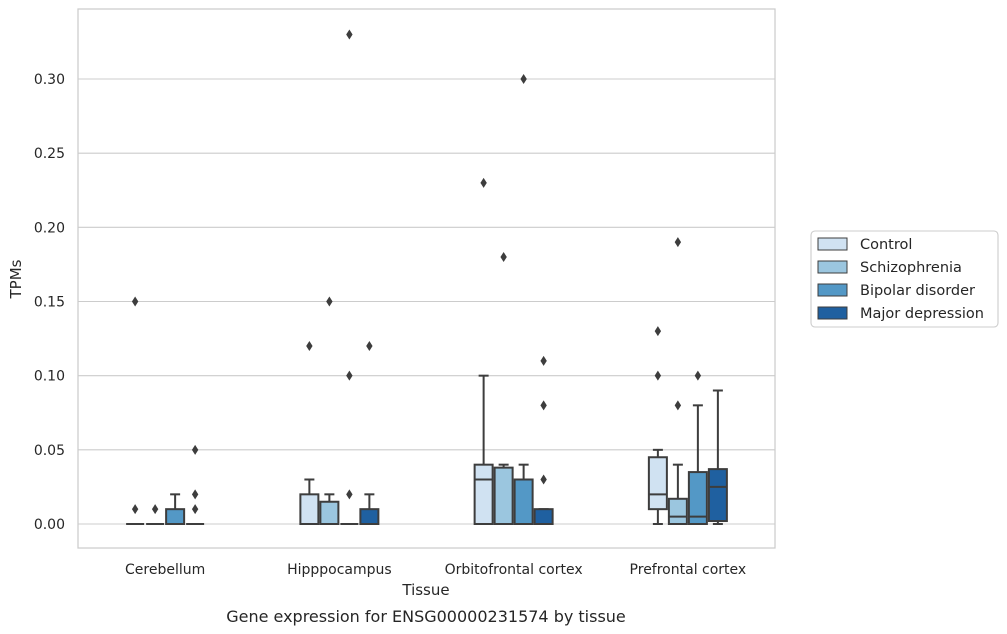 The image size is (1007, 634). What do you see at coordinates (911, 268) in the screenshot?
I see `legend-label: Schizophrenia` at bounding box center [911, 268].